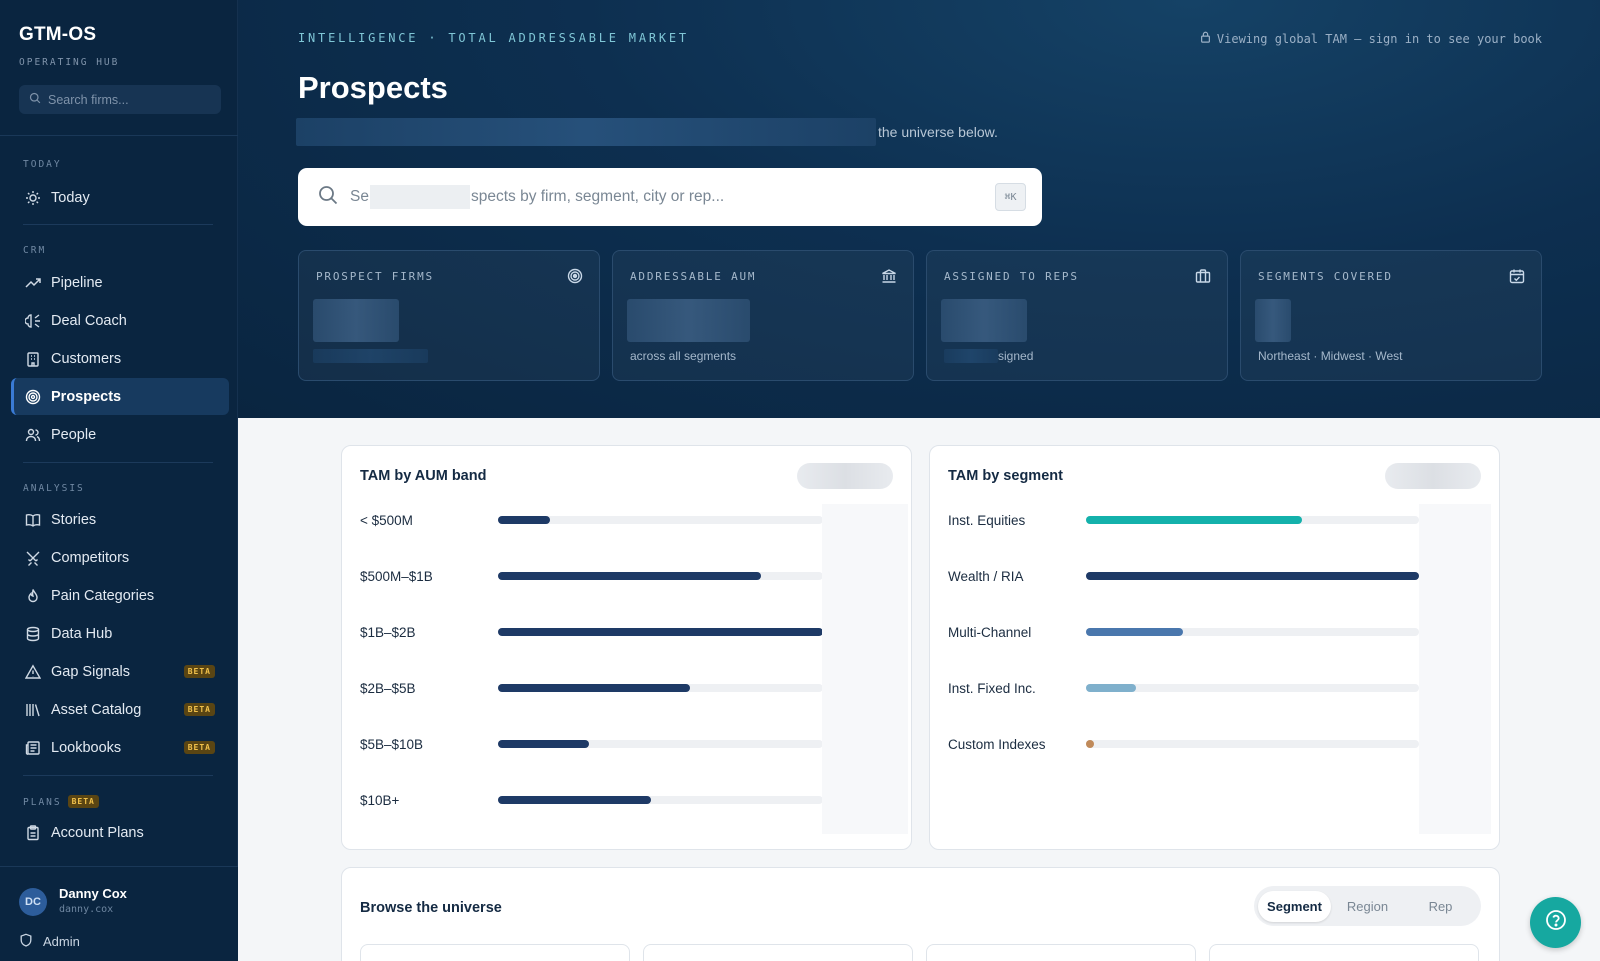  I want to click on kpi-label: SEGMENTS COVERED, so click(1325, 276).